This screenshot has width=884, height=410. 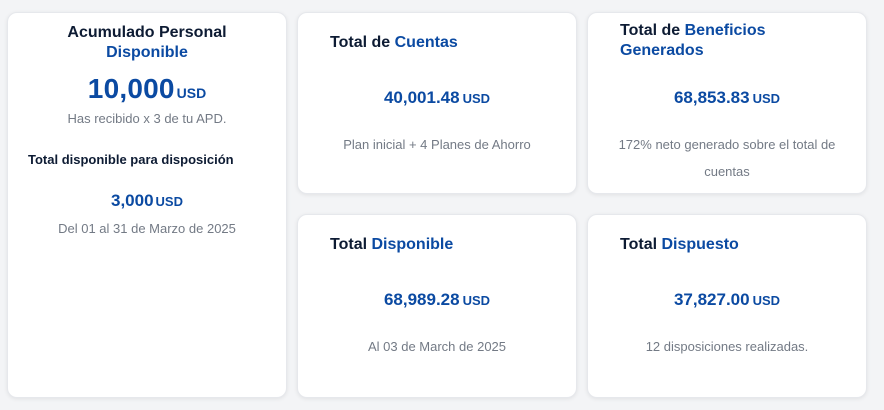 I want to click on amount: 37,827.00 USD, so click(x=727, y=300).